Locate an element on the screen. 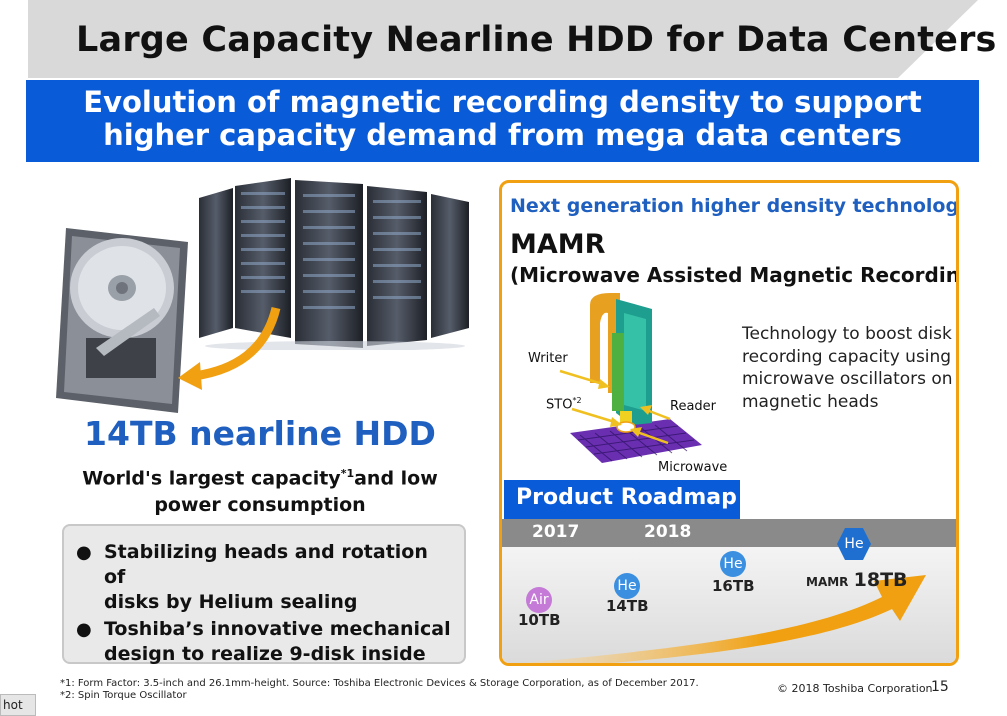 The width and height of the screenshot is (1007, 716). roadmap-arrow is located at coordinates (724, 619).